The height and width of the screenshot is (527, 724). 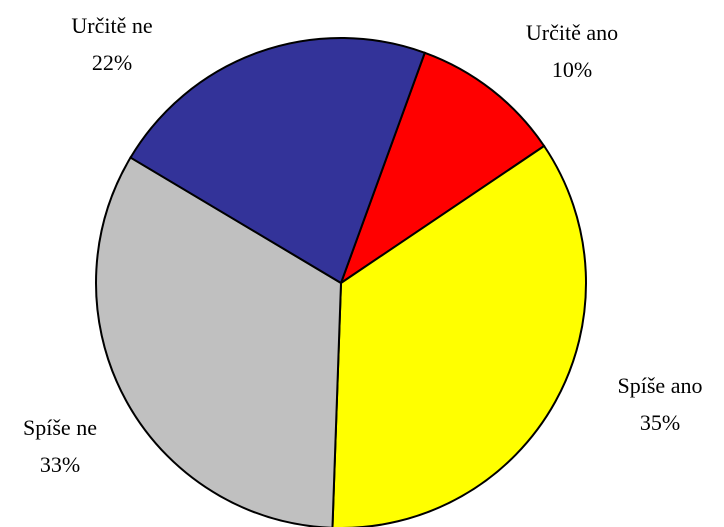 I want to click on slice-label: Spíše ano, so click(x=660, y=385).